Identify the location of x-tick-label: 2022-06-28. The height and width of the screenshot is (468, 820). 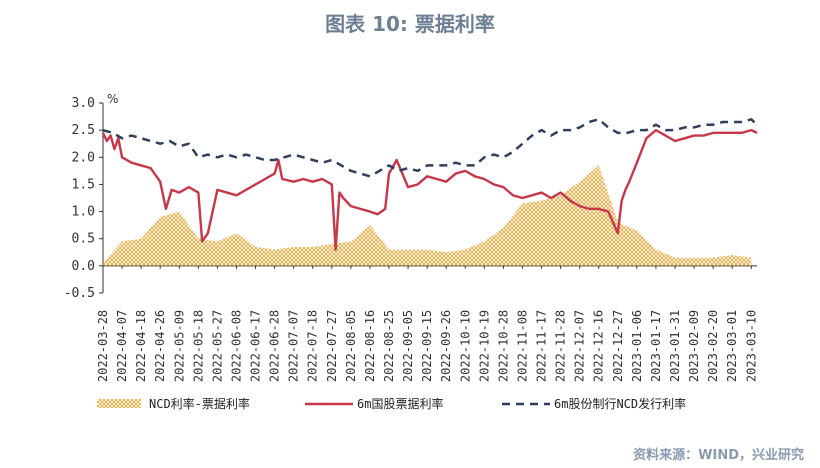
(275, 346).